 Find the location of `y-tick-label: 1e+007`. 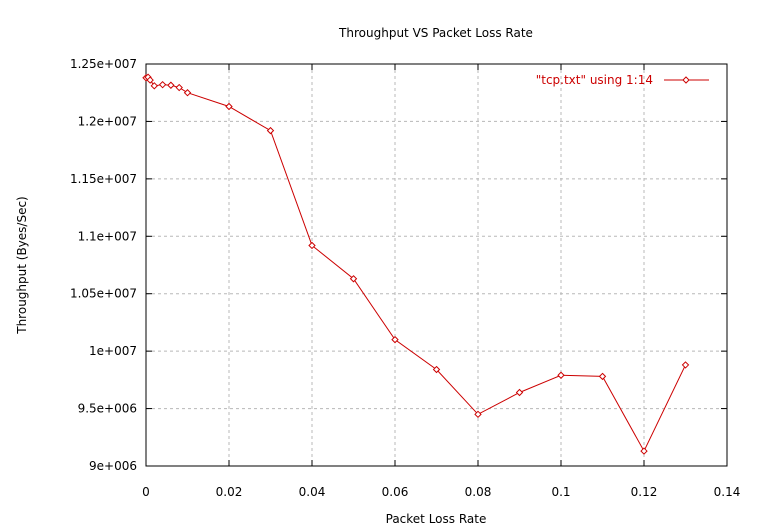

y-tick-label: 1e+007 is located at coordinates (113, 351).